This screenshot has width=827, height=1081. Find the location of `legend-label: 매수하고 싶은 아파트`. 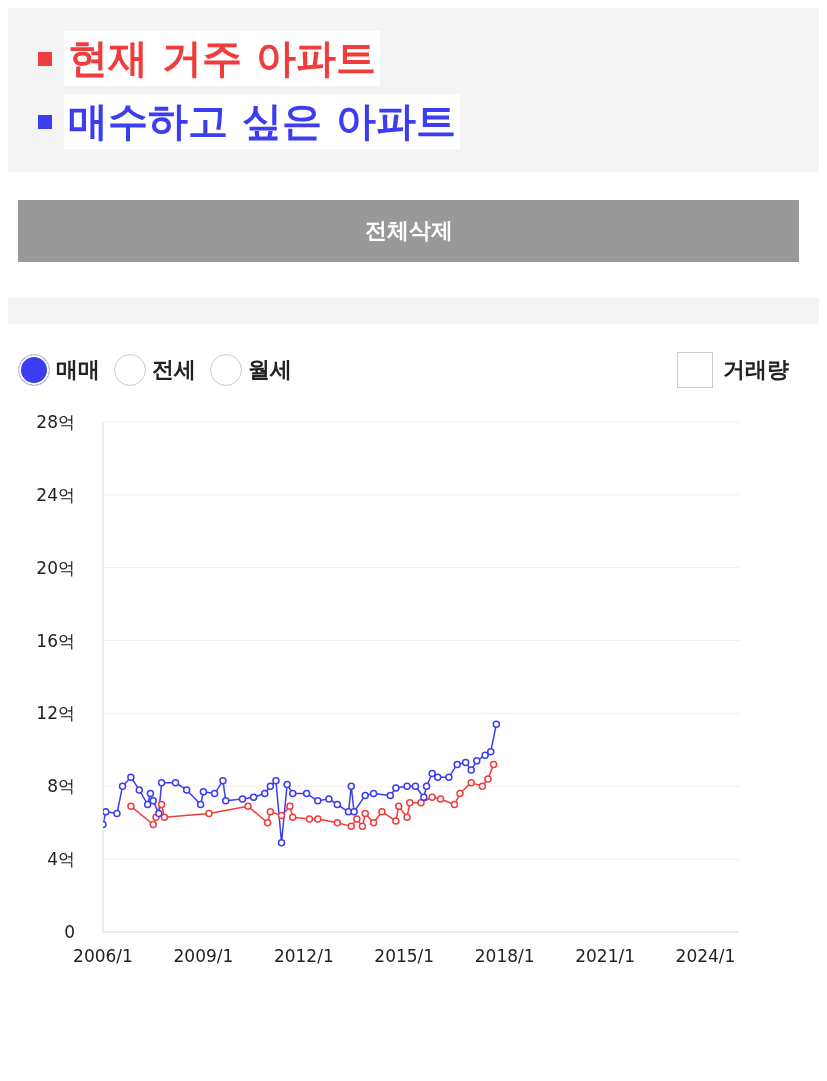

legend-label: 매수하고 싶은 아파트 is located at coordinates (262, 121).